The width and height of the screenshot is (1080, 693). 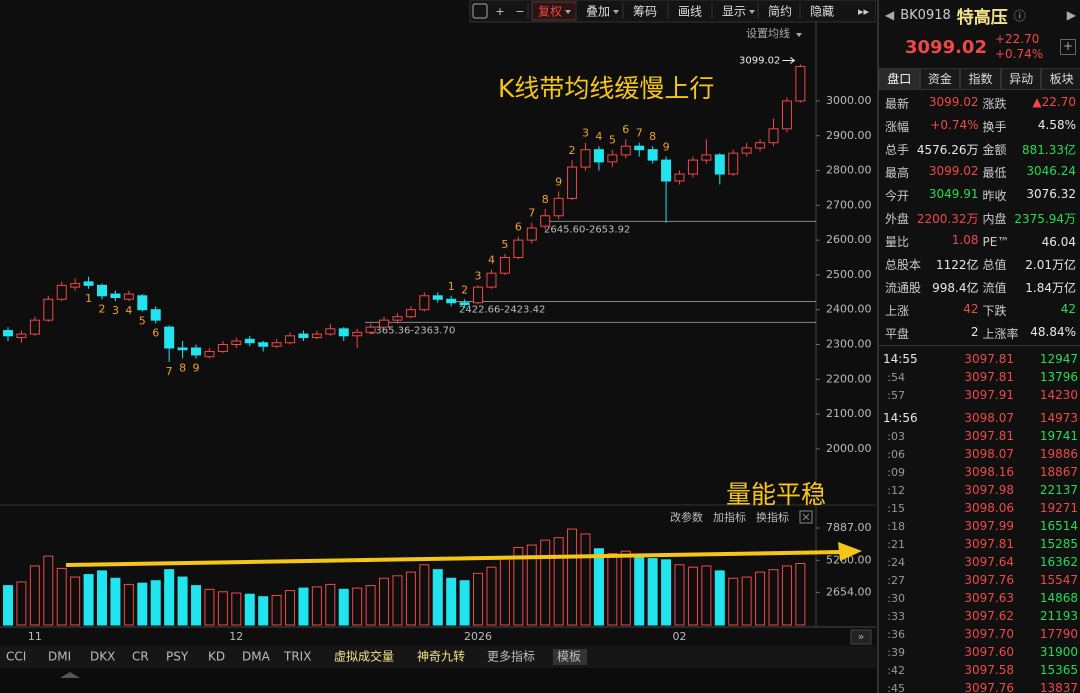 What do you see at coordinates (849, 204) in the screenshot?
I see `y-tick-label: 2700.00` at bounding box center [849, 204].